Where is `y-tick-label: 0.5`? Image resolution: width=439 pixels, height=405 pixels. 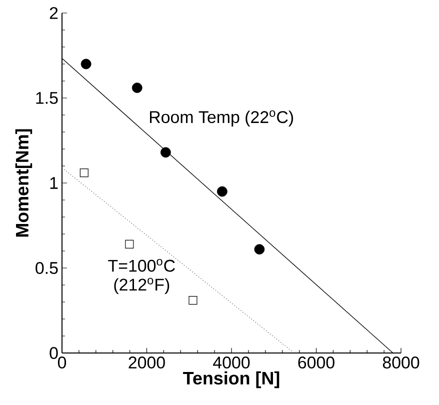 y-tick-label: 0.5 is located at coordinates (47, 268).